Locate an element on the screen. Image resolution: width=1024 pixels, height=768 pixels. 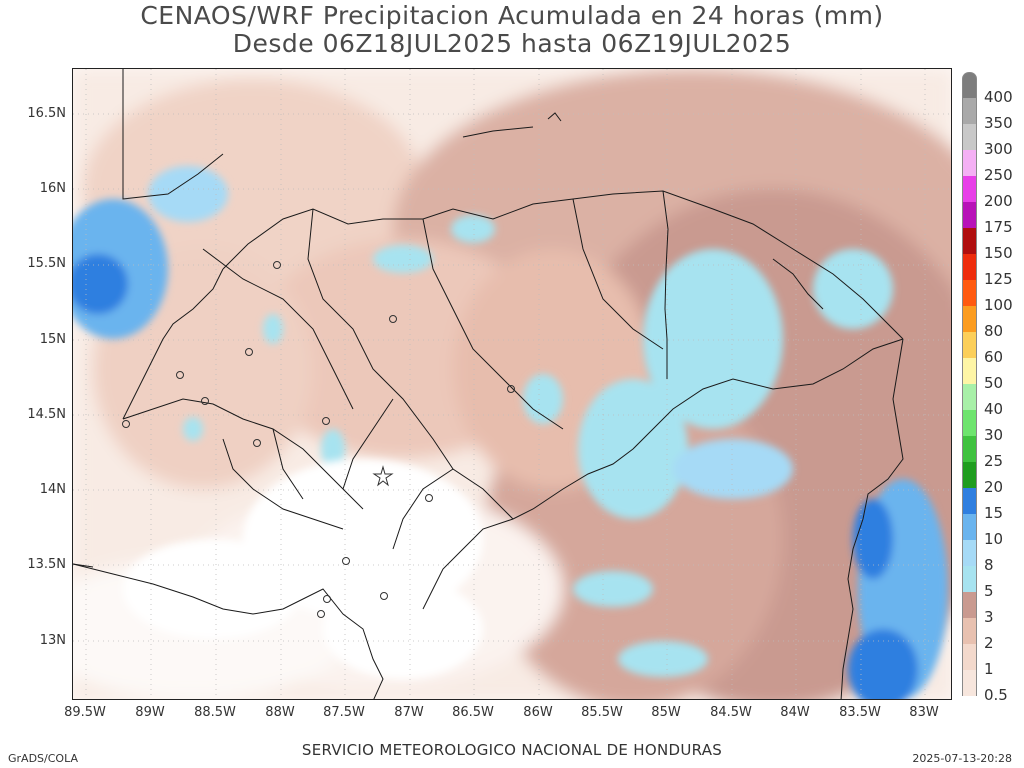
colorbar-label: 400 is located at coordinates (998, 97).